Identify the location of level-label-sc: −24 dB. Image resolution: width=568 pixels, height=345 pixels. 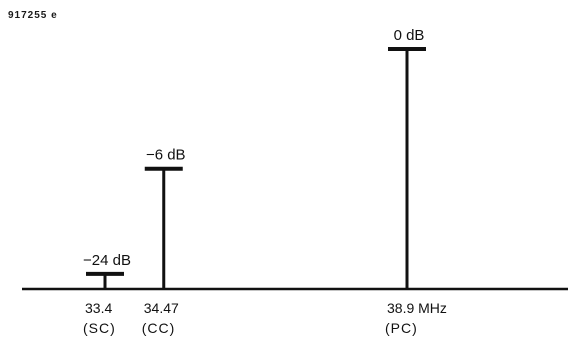
(107, 260).